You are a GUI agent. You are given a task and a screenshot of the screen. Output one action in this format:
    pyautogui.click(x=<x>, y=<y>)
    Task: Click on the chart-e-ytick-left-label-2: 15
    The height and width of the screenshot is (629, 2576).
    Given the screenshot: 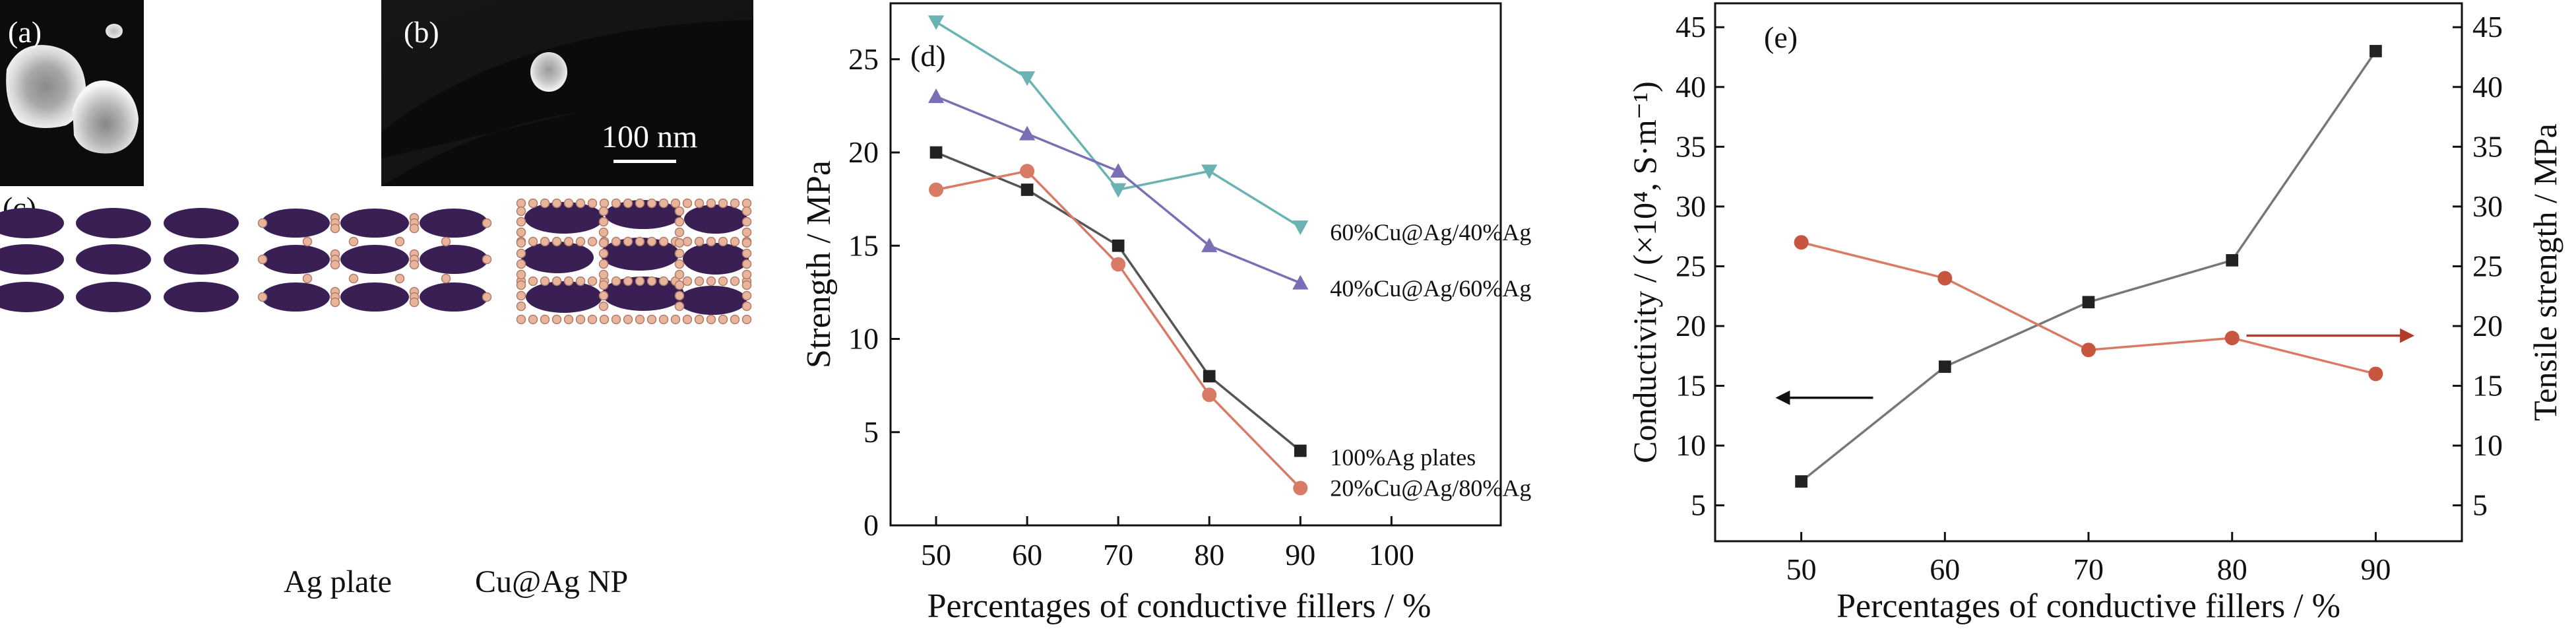 What is the action you would take?
    pyautogui.click(x=1691, y=386)
    